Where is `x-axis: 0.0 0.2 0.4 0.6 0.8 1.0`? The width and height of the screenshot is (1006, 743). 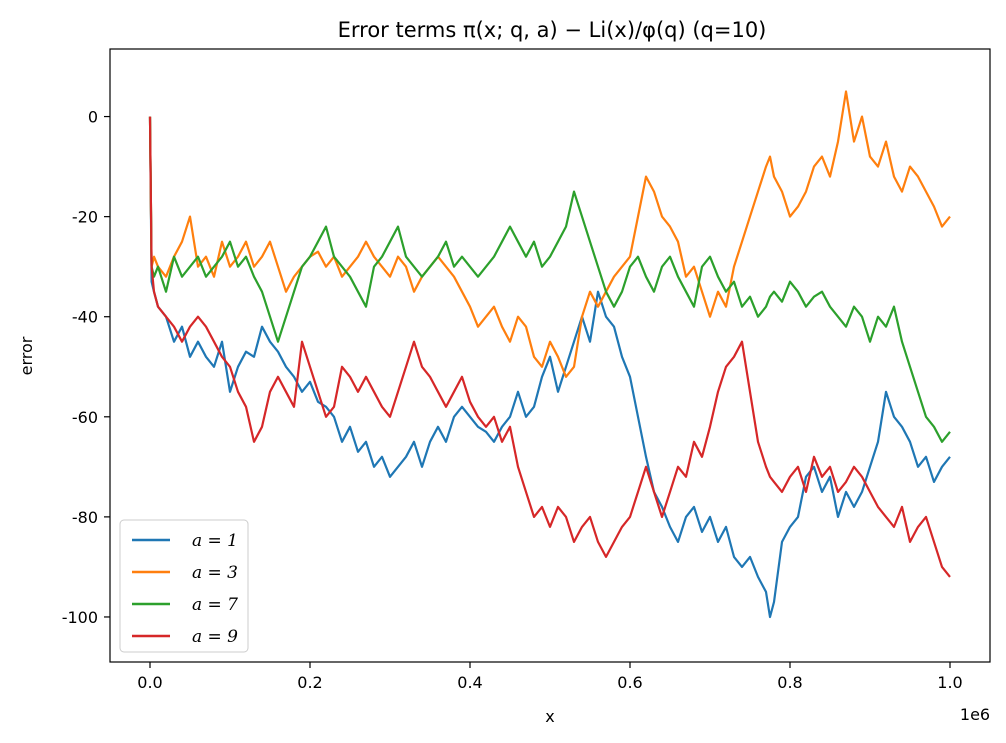 x-axis: 0.0 0.2 0.4 0.6 0.8 1.0 is located at coordinates (550, 677).